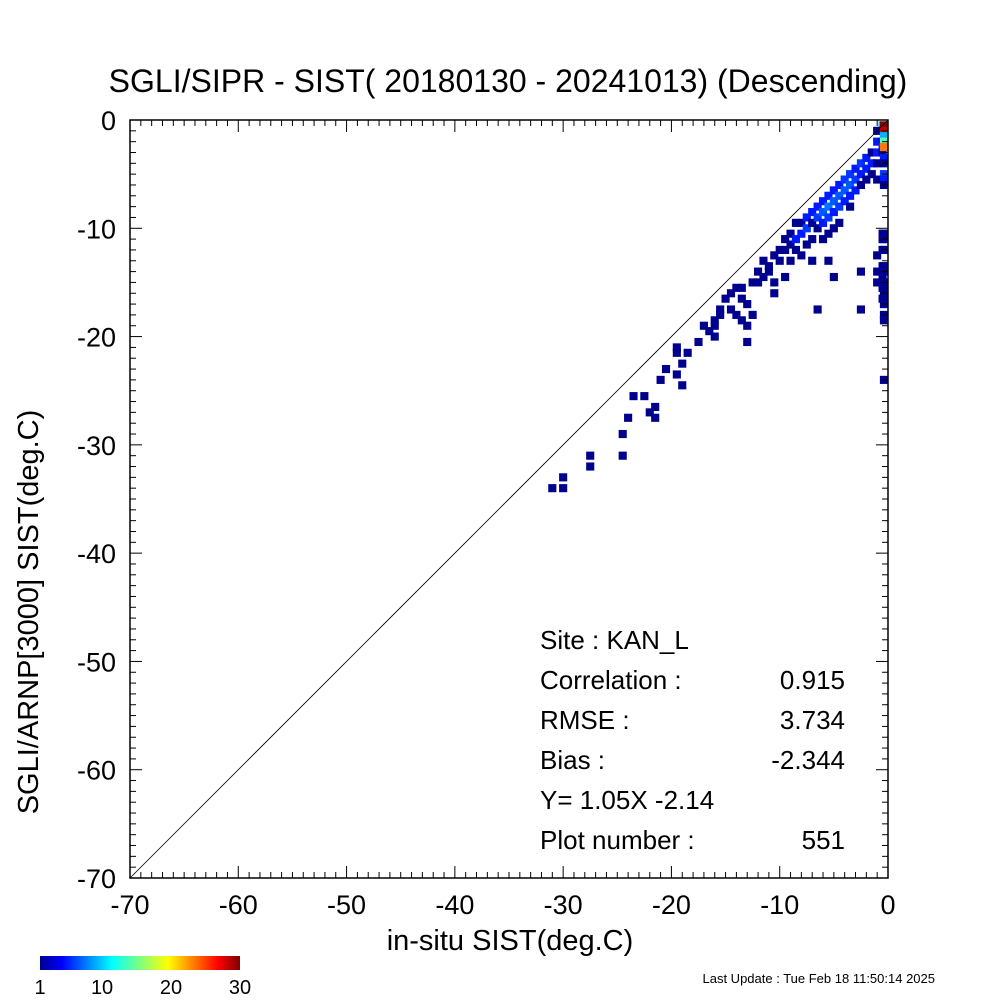 The image size is (1000, 1000). I want to click on y-axis-label: SGLI/ARNP[3000] SIST(deg.C), so click(29, 612).